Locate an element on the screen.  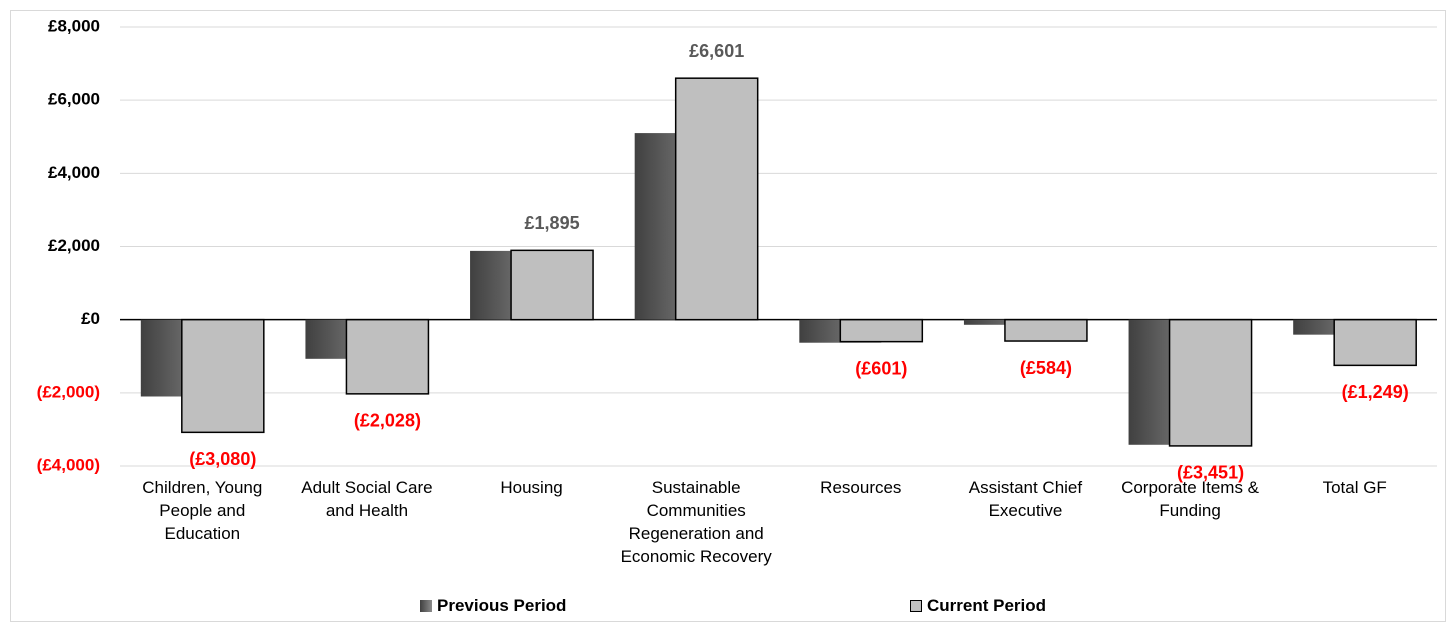
legend-label: Previous Period is located at coordinates (502, 605).